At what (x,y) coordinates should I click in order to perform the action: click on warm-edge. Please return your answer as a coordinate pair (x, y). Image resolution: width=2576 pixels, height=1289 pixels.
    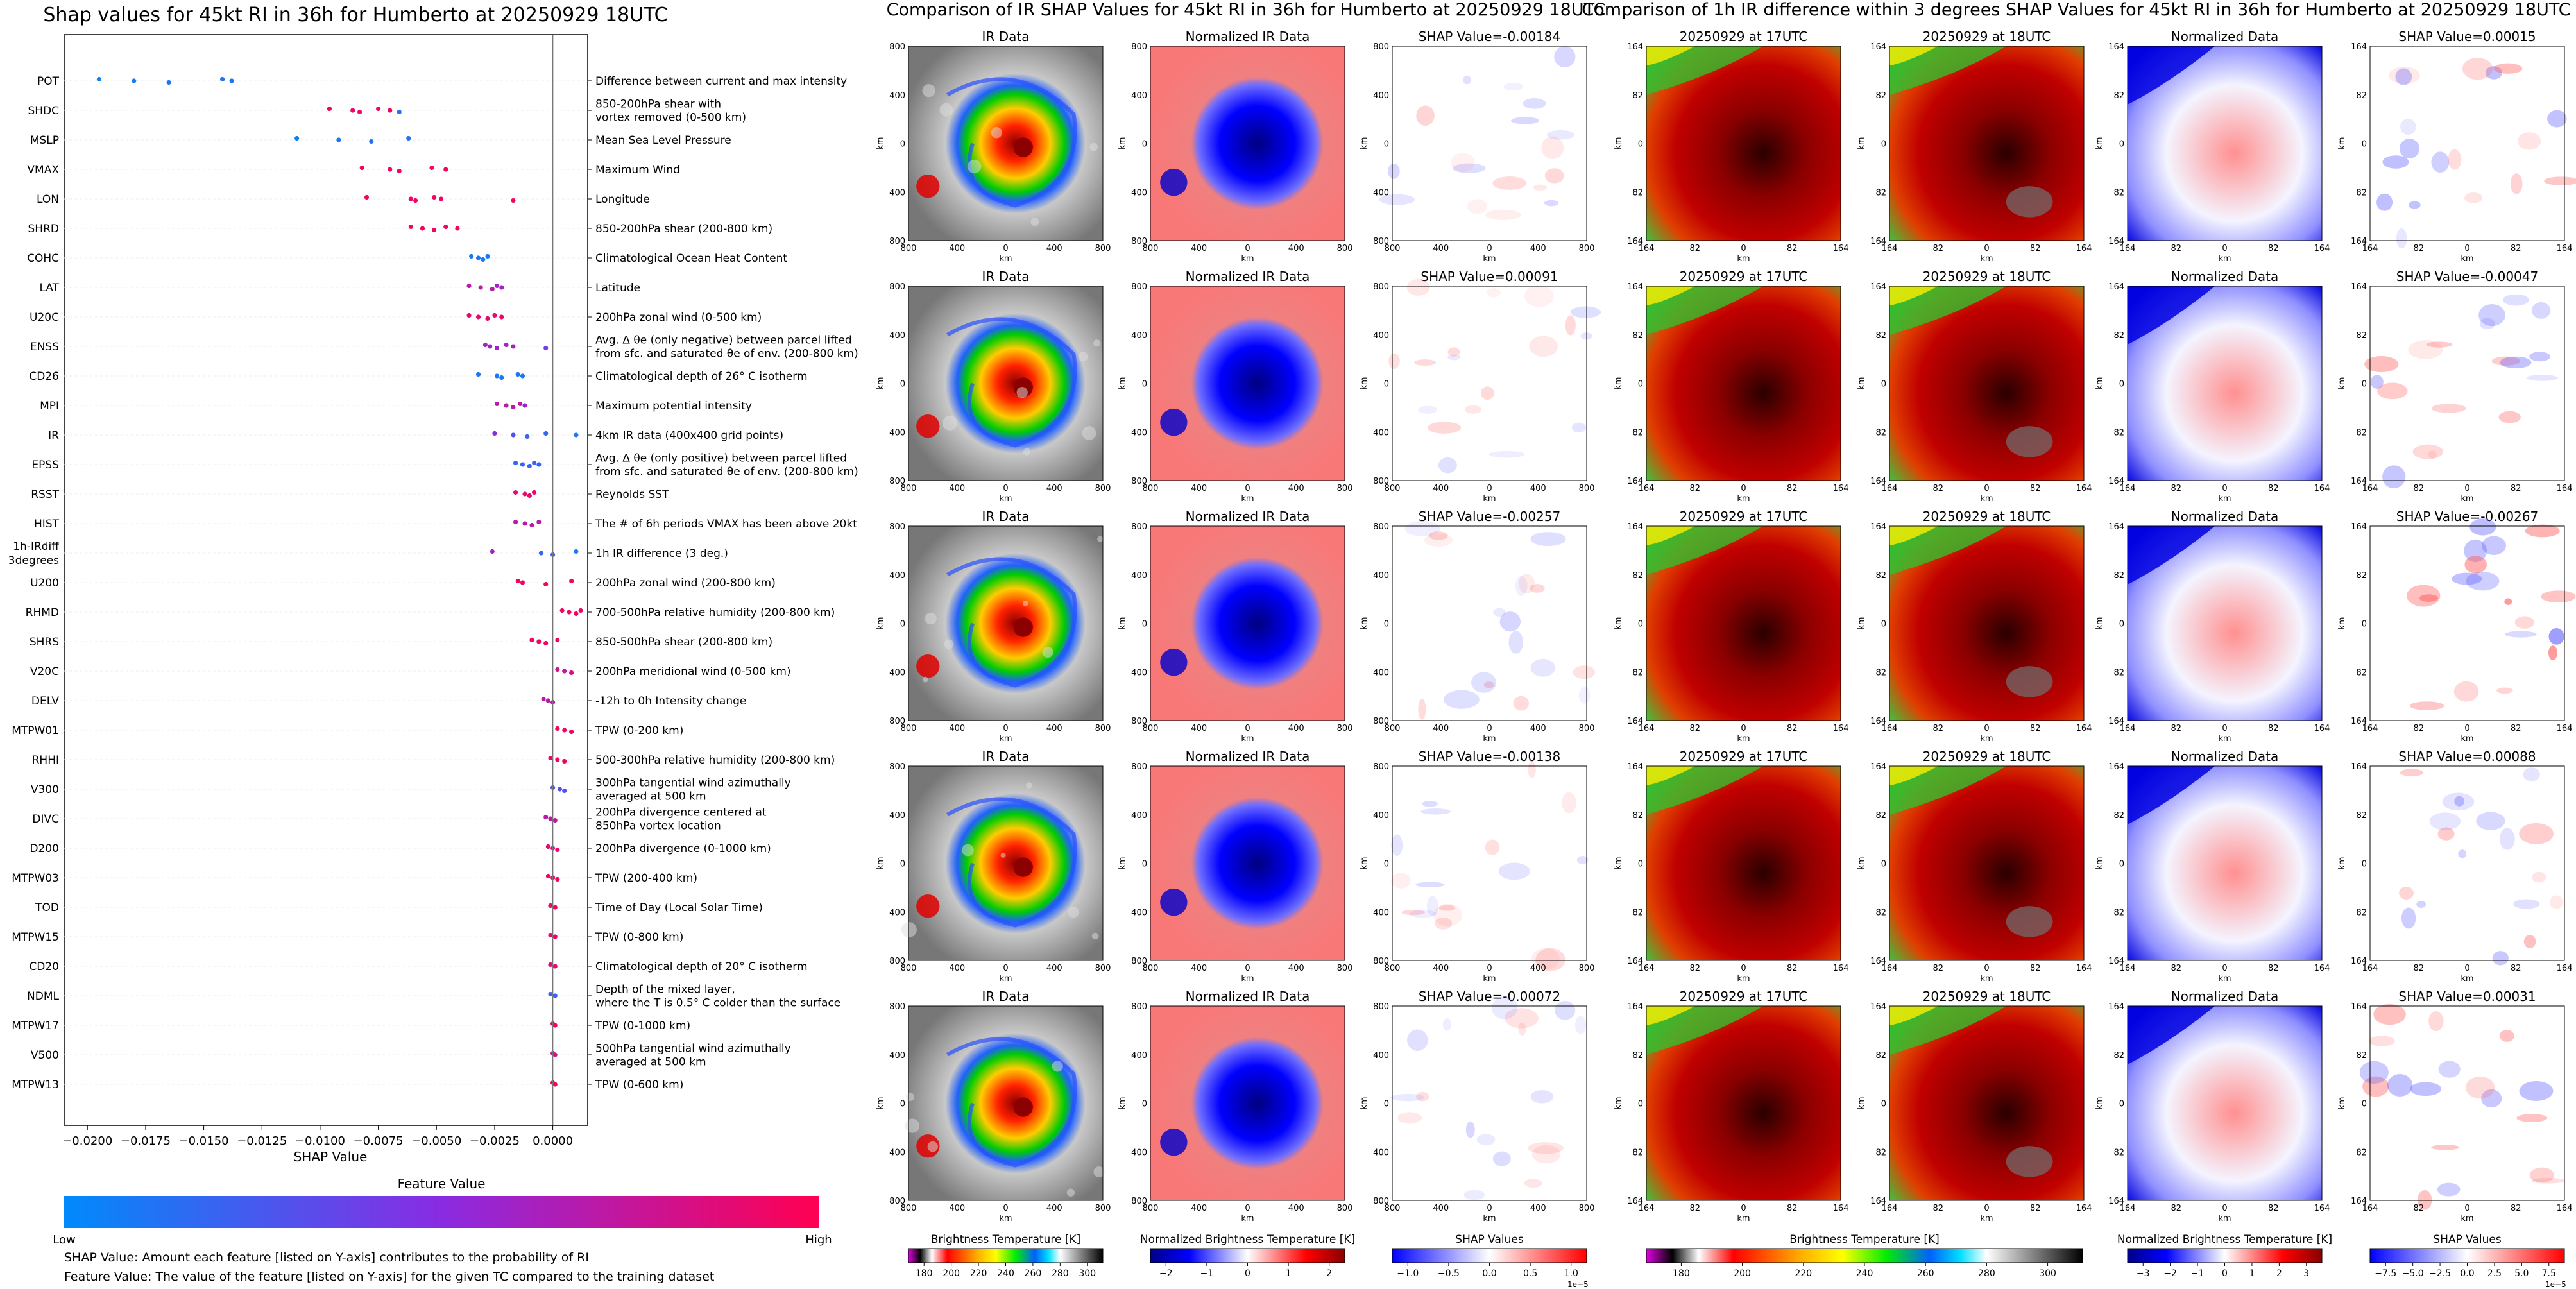
    Looking at the image, I should click on (1947, 70).